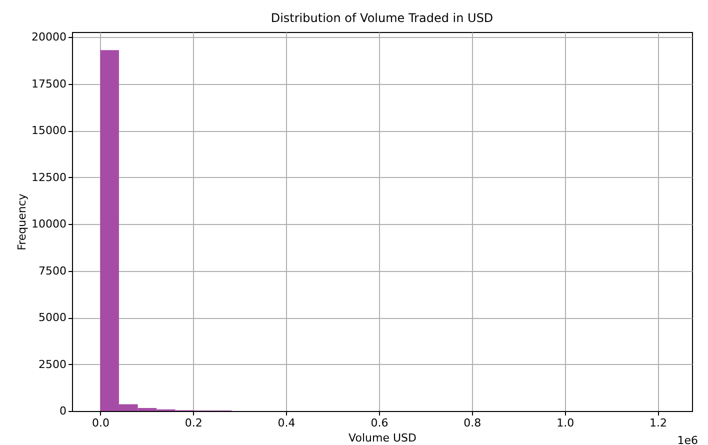 The image size is (708, 445). What do you see at coordinates (63, 411) in the screenshot?
I see `y-tick-label: 0` at bounding box center [63, 411].